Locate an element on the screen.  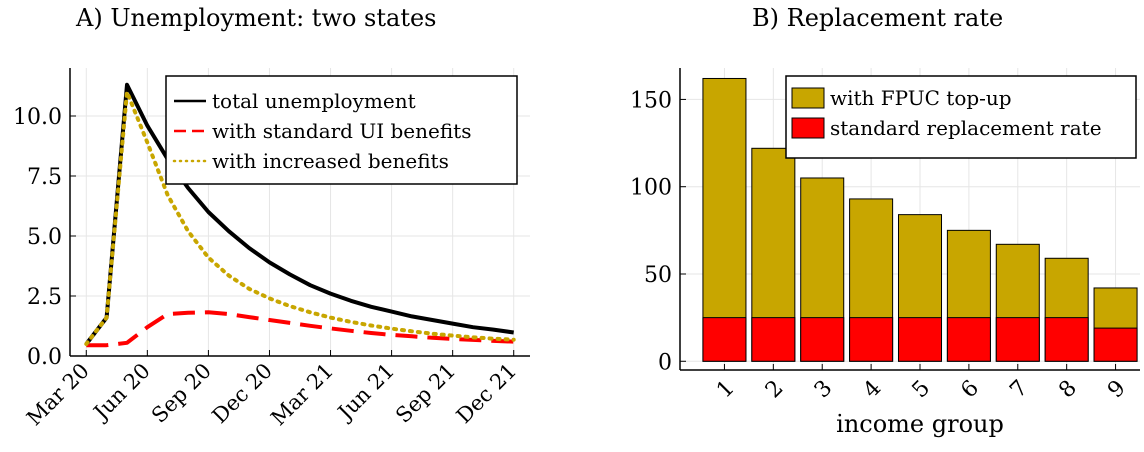
x-tick-label: 4 is located at coordinates (873, 390).